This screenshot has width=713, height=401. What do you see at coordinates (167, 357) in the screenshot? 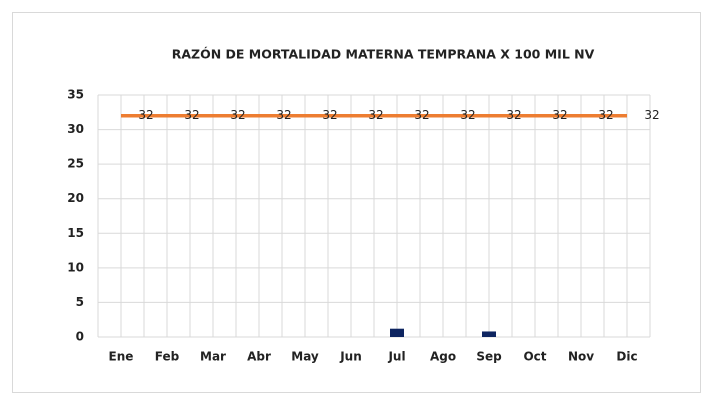
I see `x-tick-label: Feb` at bounding box center [167, 357].